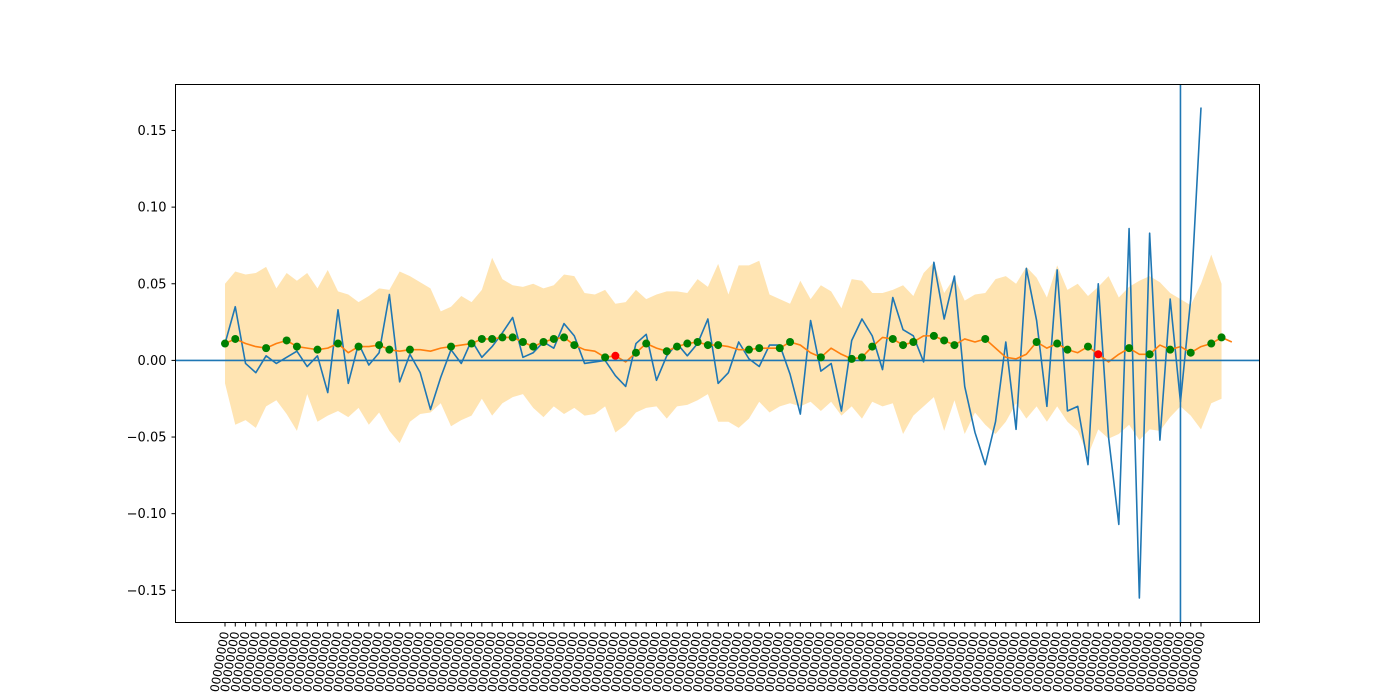  I want to click on y-tick-label: 0.10, so click(152, 208).